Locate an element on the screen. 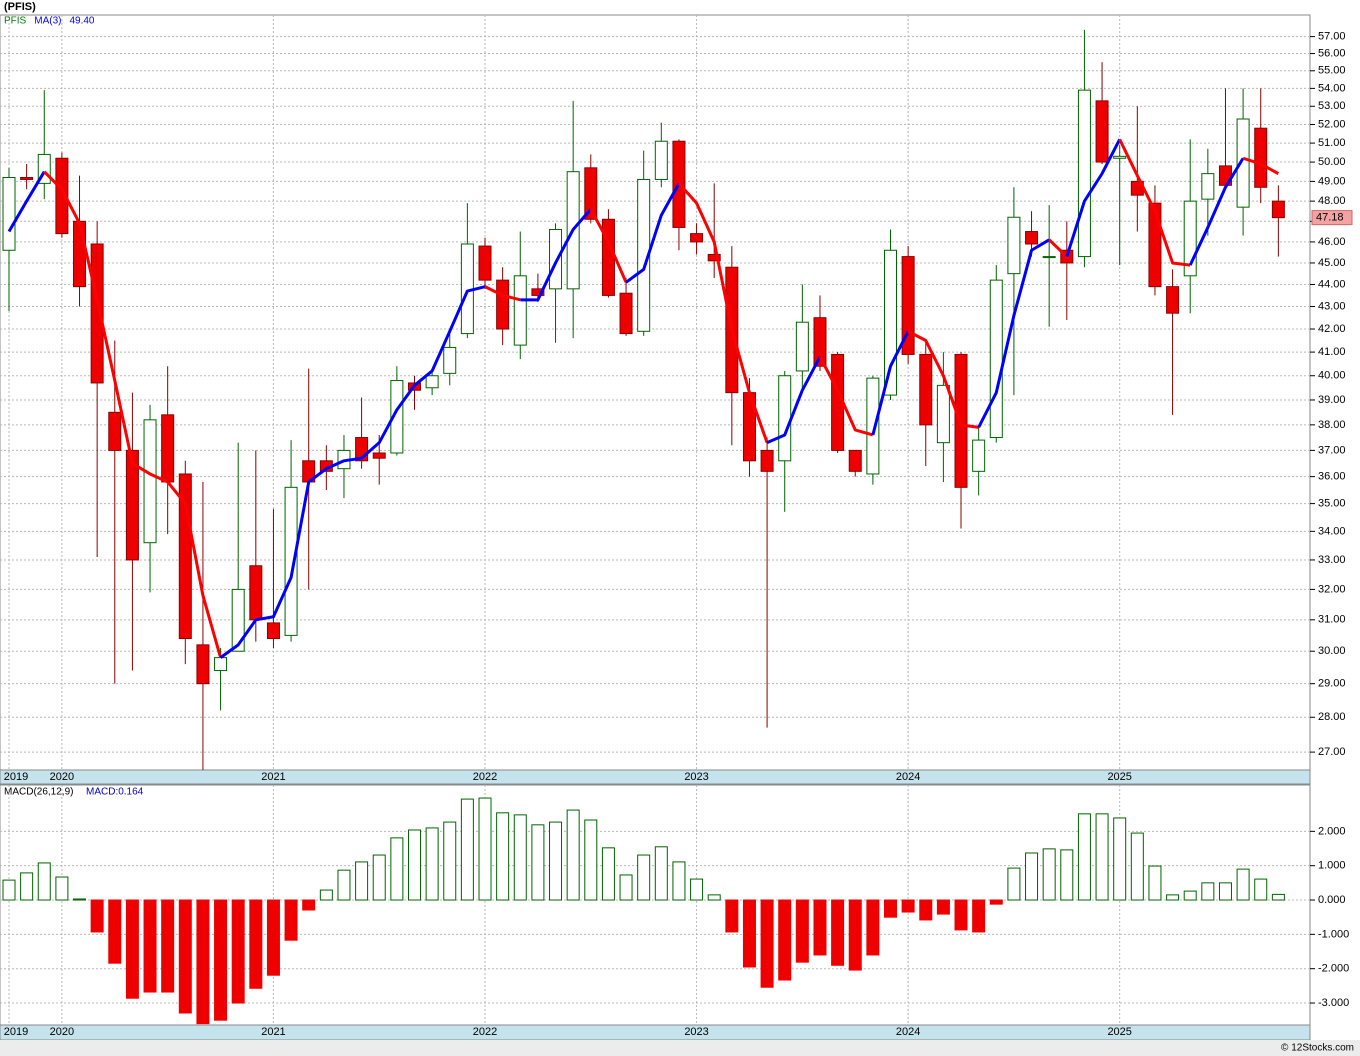 The image size is (1360, 1056). y-tick-label: 32.00 is located at coordinates (1332, 589).